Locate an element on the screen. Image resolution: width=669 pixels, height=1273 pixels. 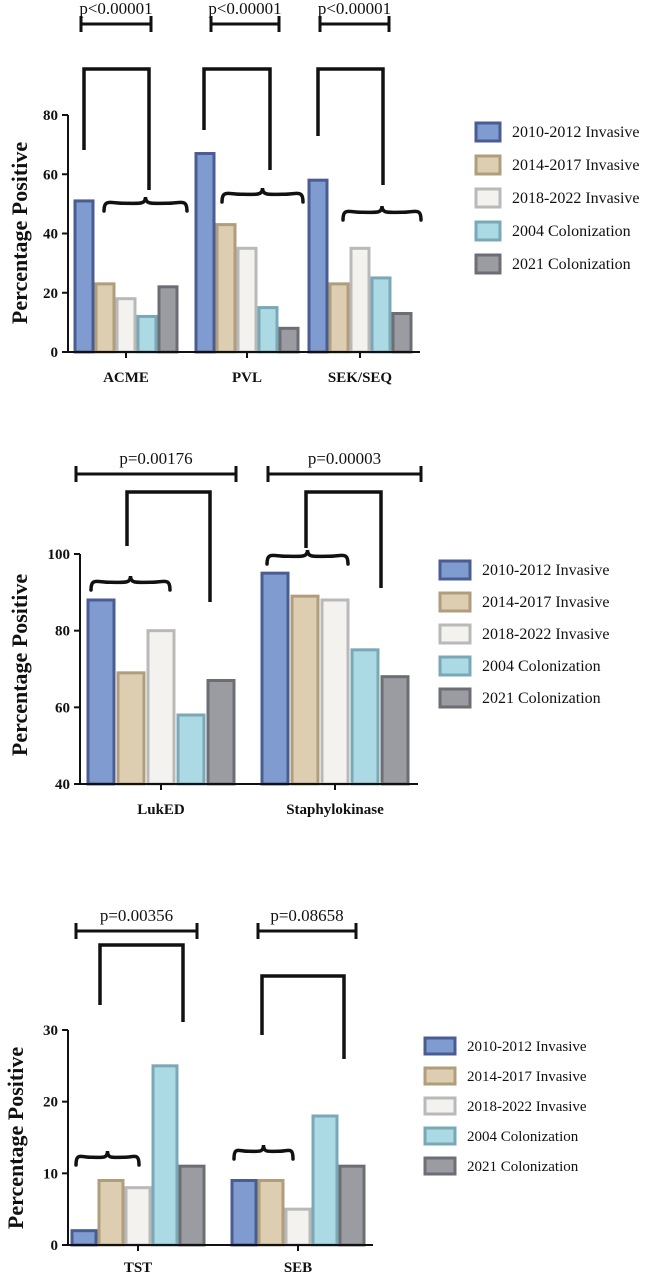
category-label: SEB is located at coordinates (298, 1266).